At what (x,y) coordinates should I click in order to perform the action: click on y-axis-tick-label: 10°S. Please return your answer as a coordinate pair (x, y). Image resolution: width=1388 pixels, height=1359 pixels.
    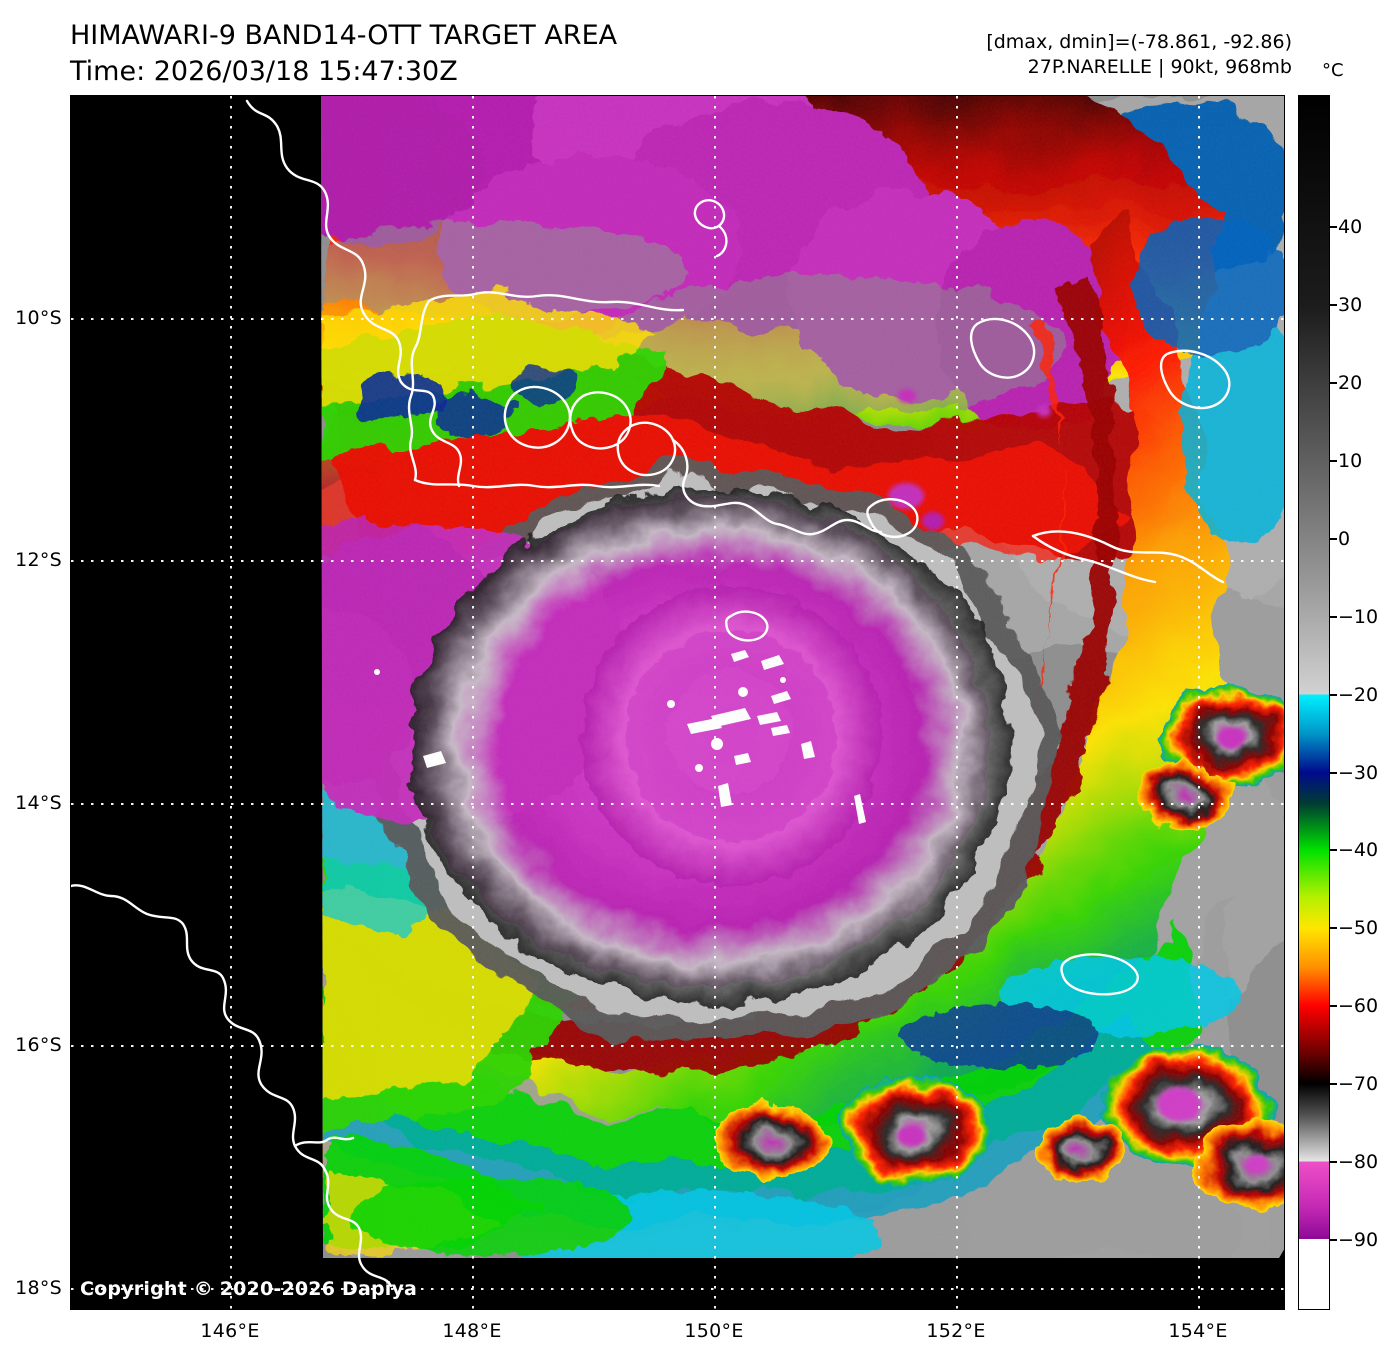
    Looking at the image, I should click on (38, 318).